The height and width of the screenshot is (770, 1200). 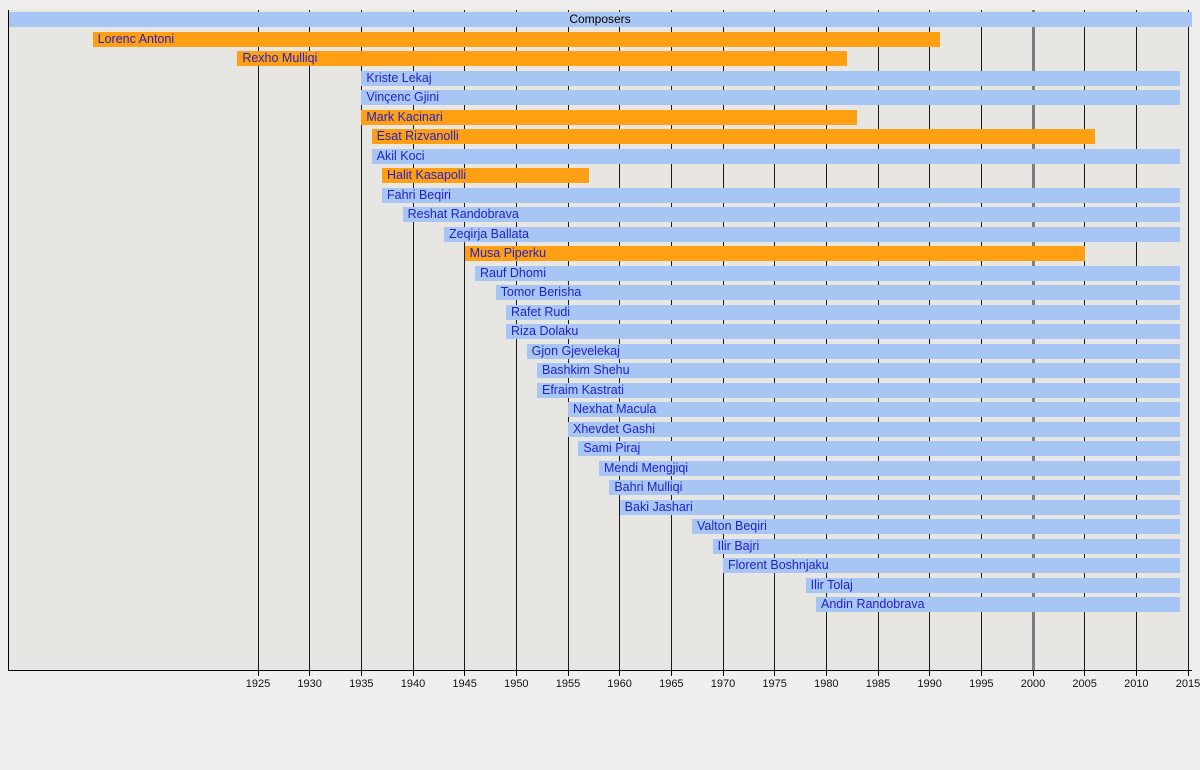 I want to click on composer-name-label: Gjon Gjevelekaj, so click(x=575, y=350).